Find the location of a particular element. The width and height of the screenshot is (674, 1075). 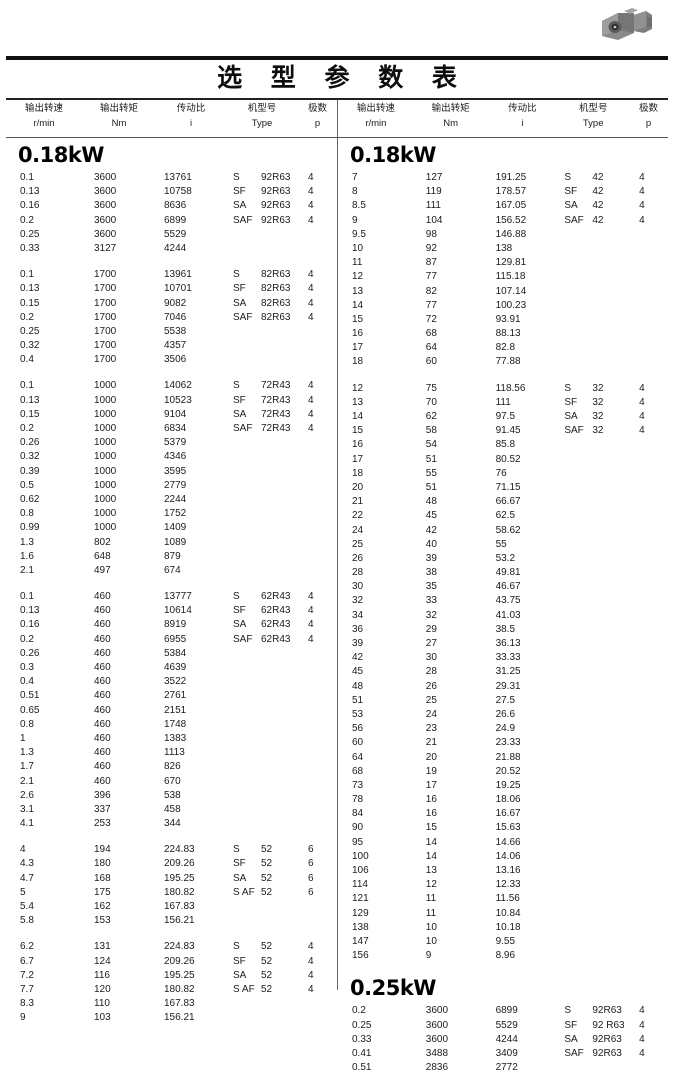

cell-type-size: 82R63 is located at coordinates (276, 303).